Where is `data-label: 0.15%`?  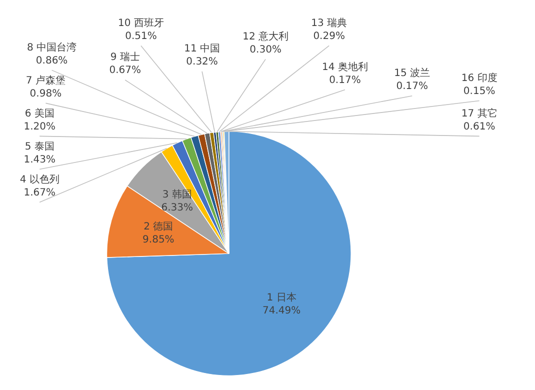 data-label: 0.15% is located at coordinates (479, 91).